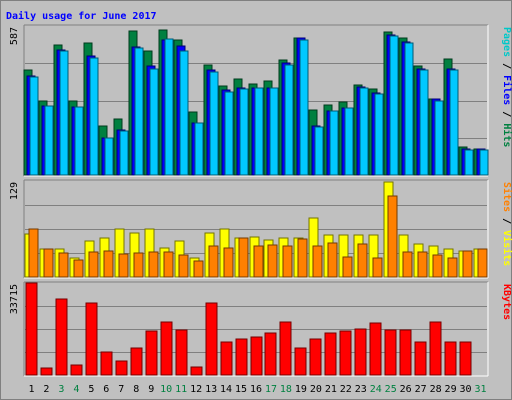  What do you see at coordinates (506, 90) in the screenshot?
I see `legend-part: Files` at bounding box center [506, 90].